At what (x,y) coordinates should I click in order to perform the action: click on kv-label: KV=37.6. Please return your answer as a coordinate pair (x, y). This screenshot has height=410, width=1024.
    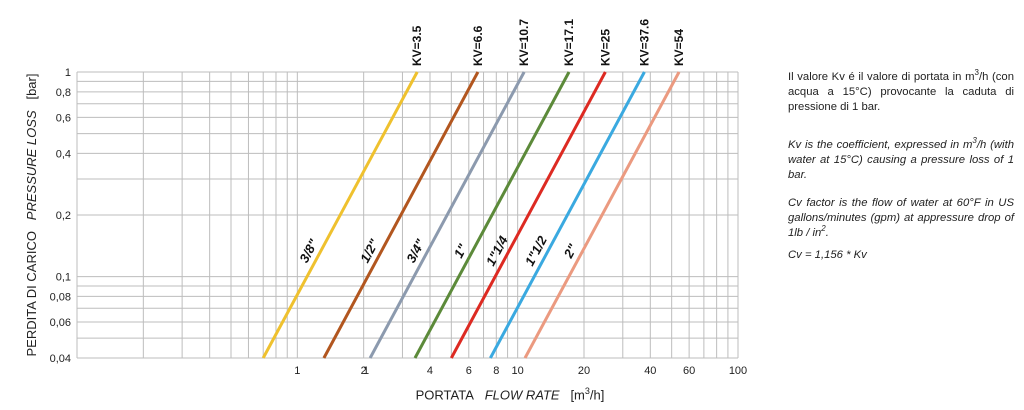
    Looking at the image, I should click on (644, 42).